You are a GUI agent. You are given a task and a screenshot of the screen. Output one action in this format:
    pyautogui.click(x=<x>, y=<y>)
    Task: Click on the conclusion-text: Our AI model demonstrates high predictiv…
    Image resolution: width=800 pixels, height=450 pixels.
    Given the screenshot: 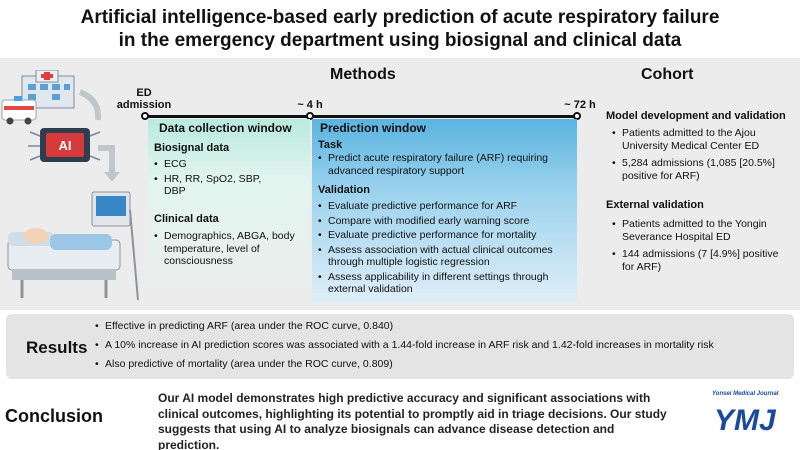 What is the action you would take?
    pyautogui.click(x=412, y=420)
    